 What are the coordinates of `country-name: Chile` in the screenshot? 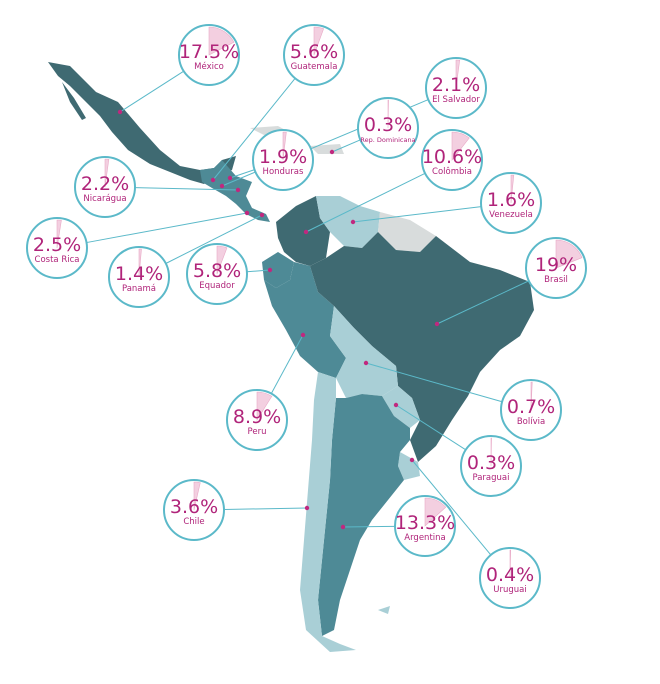 It's located at (193, 522).